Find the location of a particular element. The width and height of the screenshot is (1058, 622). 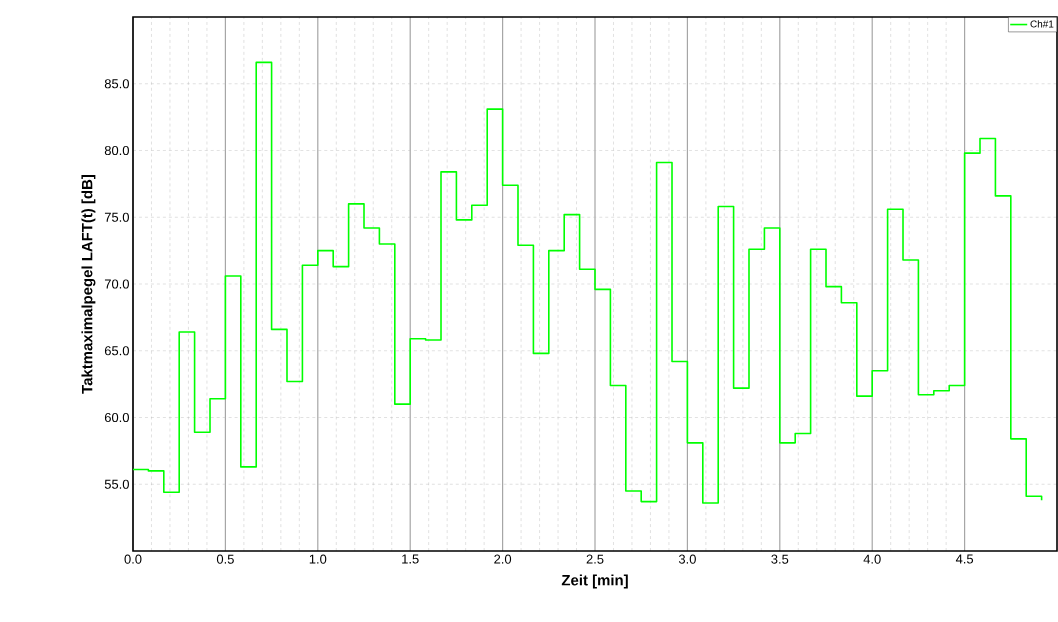

y-tick-label: 80.0 is located at coordinates (116, 150).